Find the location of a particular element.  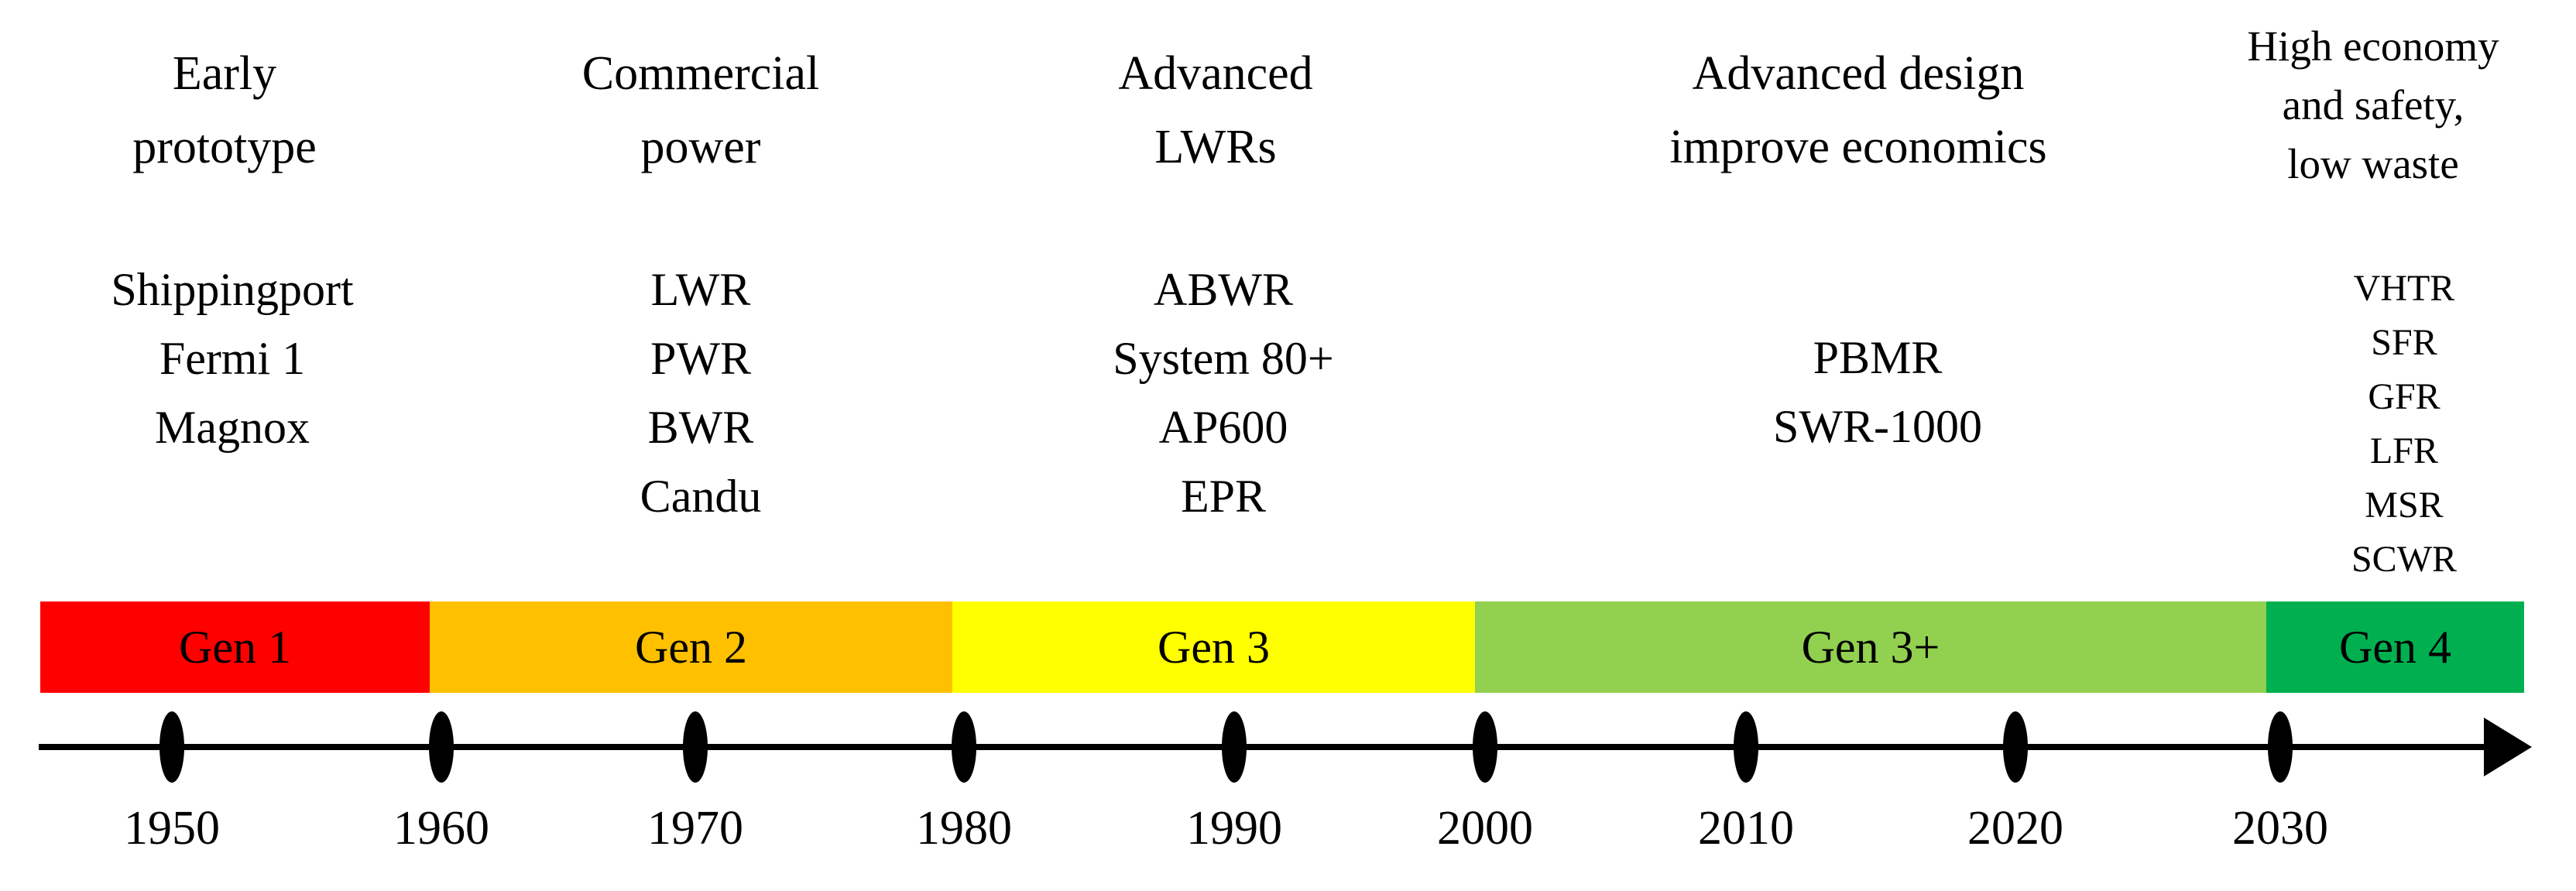

reactor-name: LFR is located at coordinates (2404, 451).